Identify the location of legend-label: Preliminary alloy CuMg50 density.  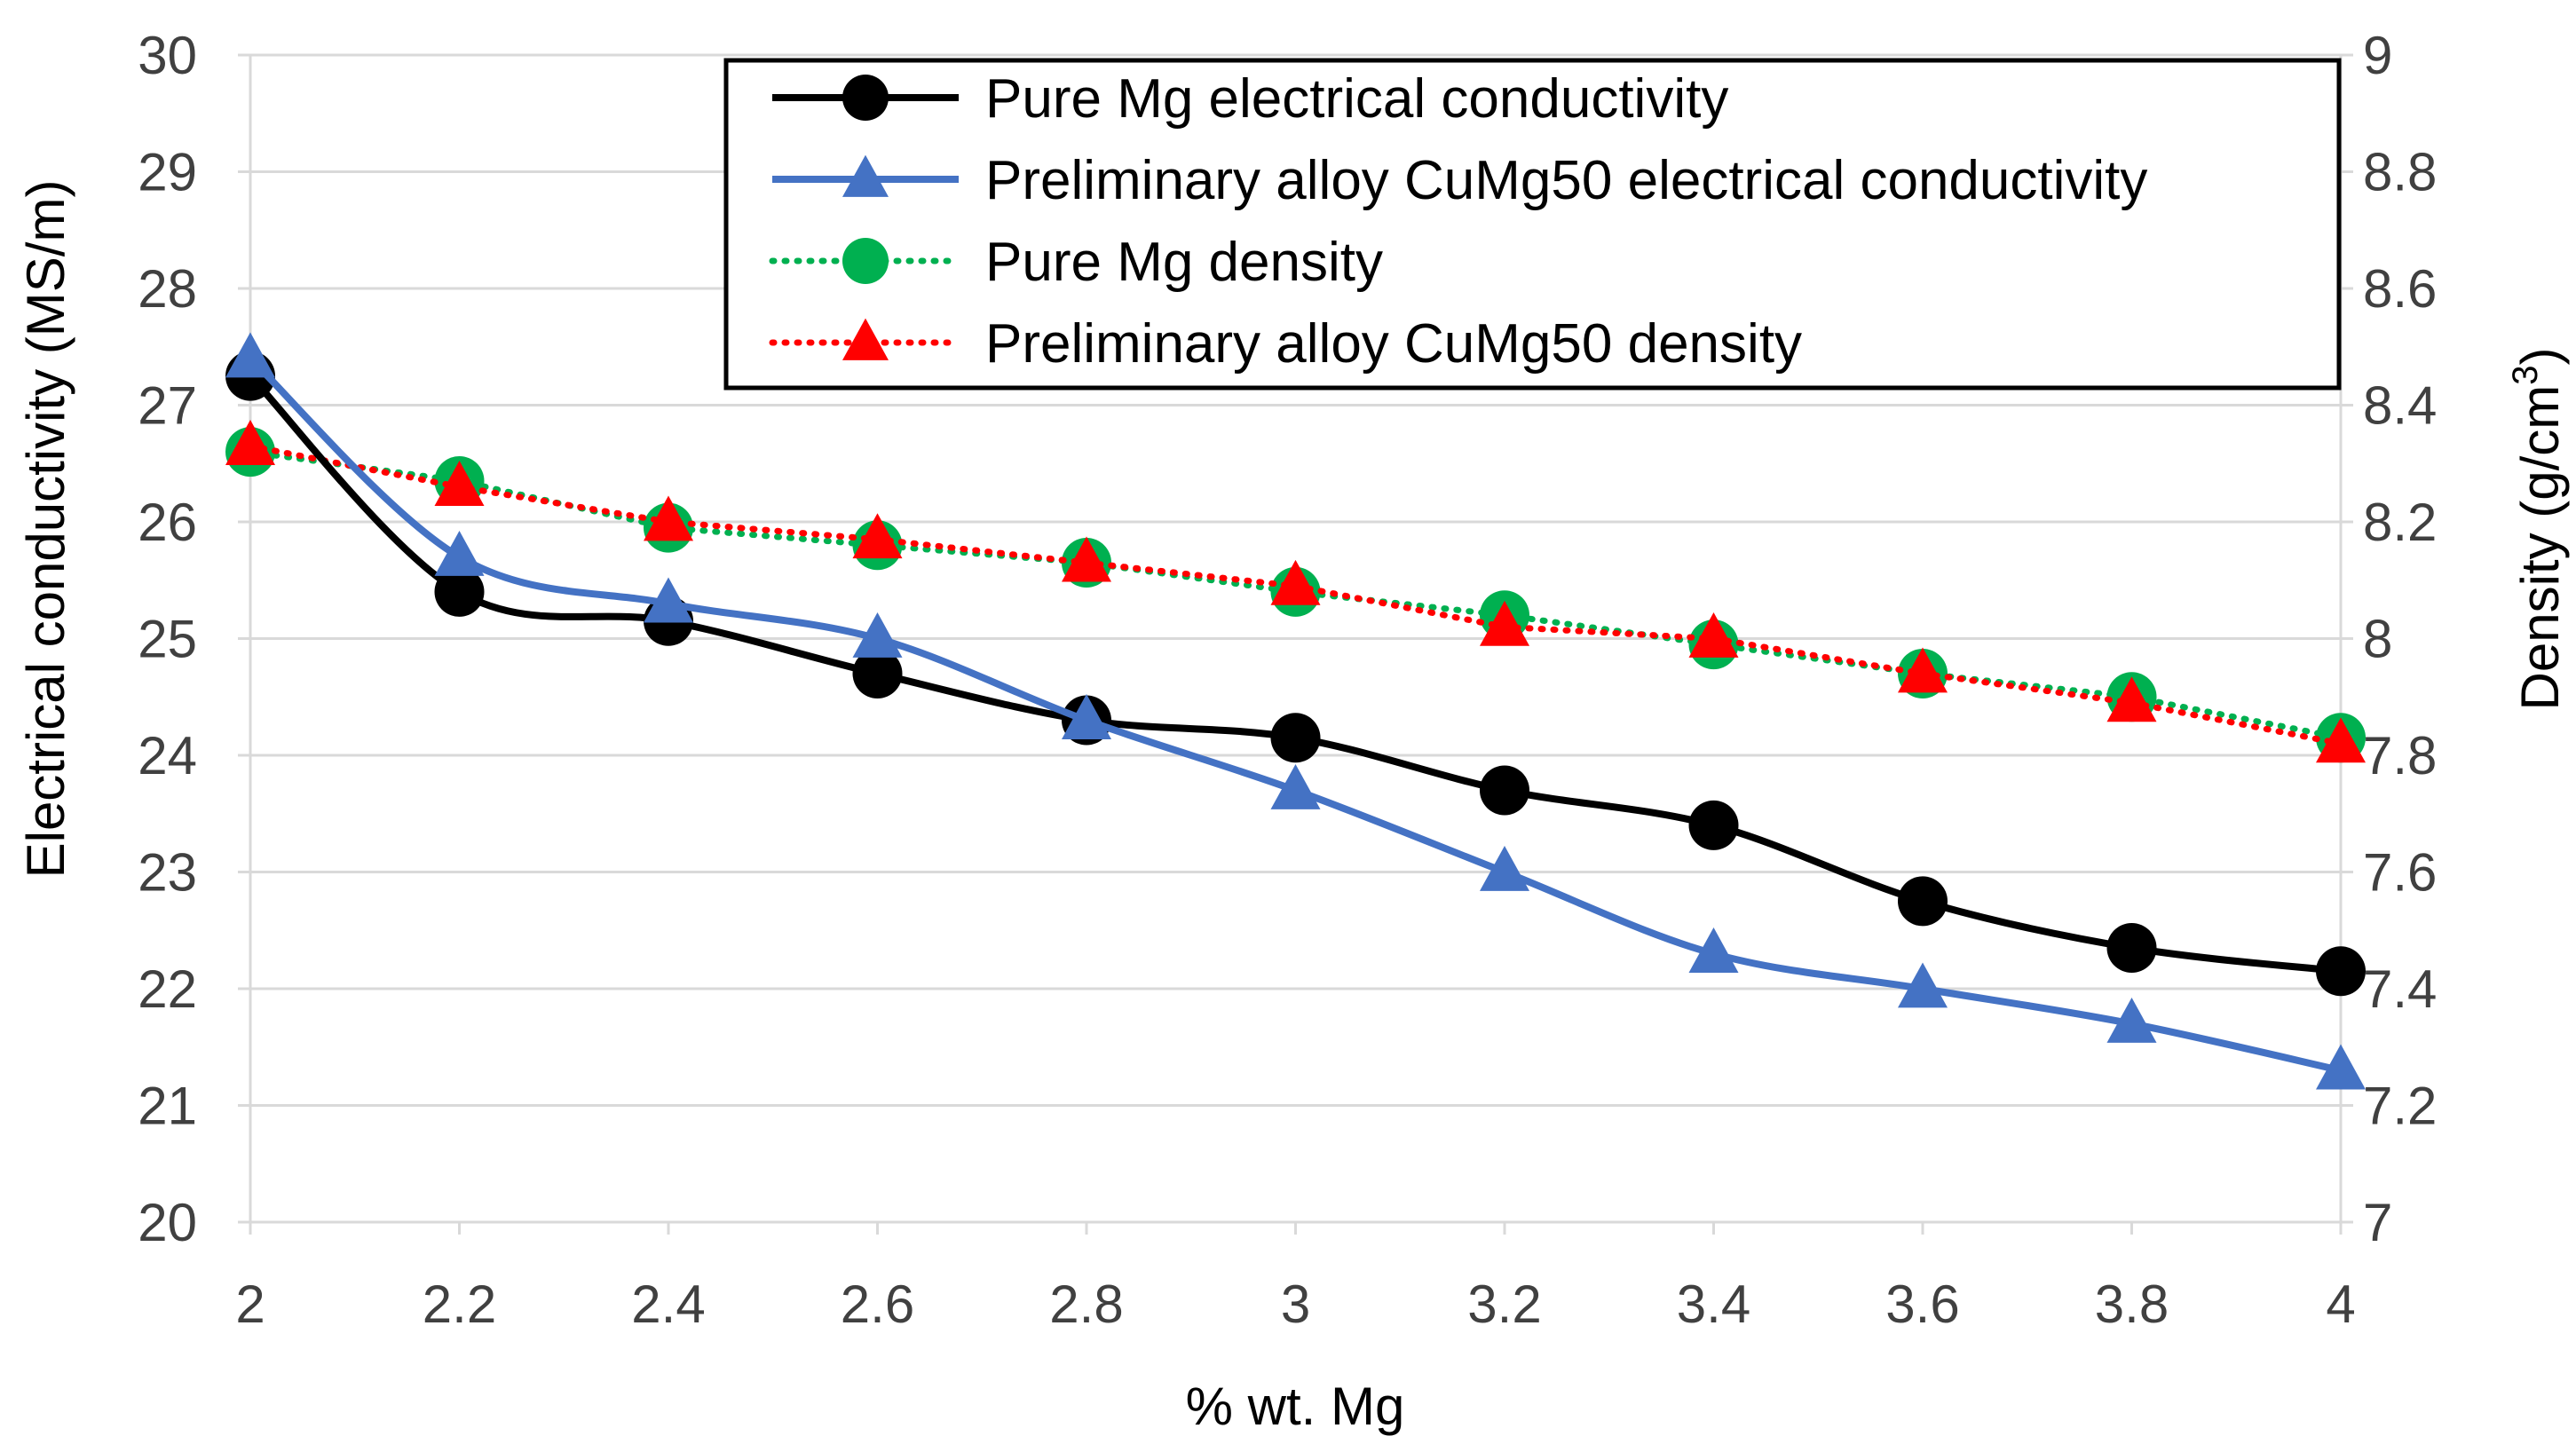
(1393, 344).